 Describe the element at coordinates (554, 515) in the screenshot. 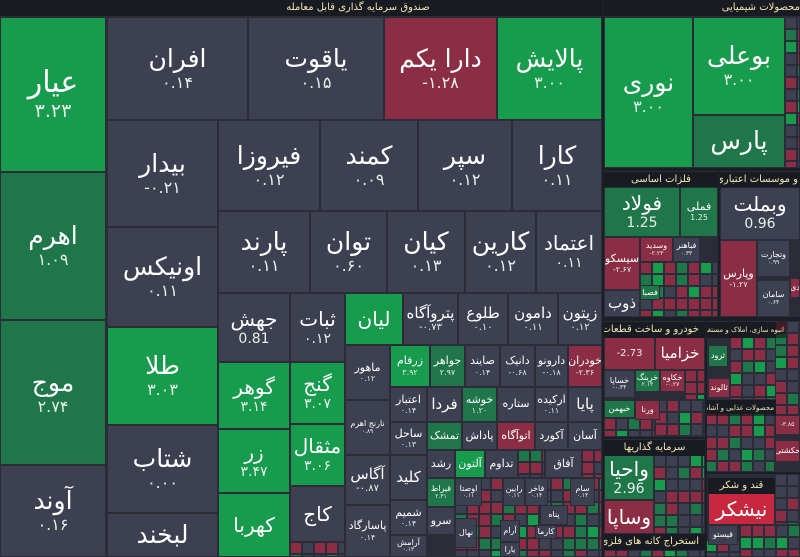

I see `stock-tile: پناه` at that location.